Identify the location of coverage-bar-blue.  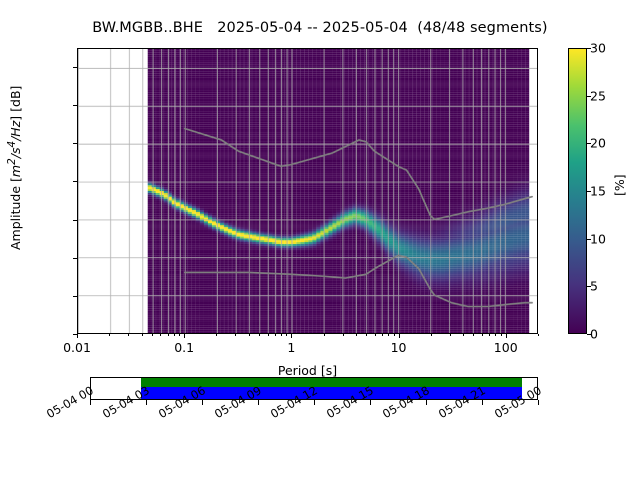
(331, 393).